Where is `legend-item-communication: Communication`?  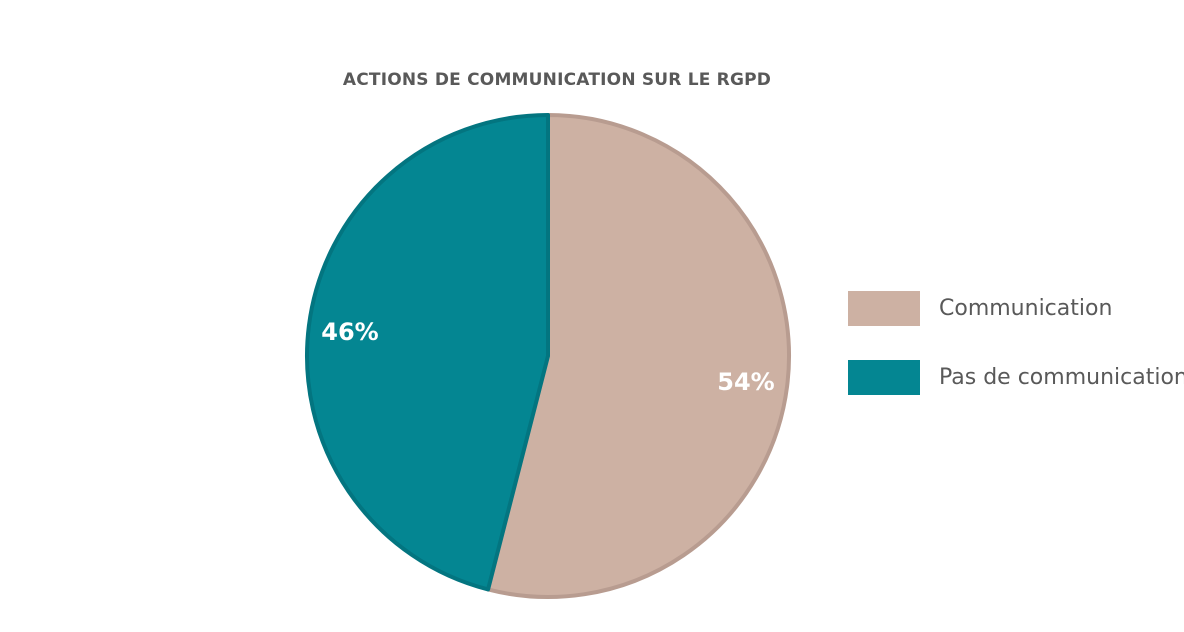
legend-item-communication: Communication is located at coordinates (1016, 308).